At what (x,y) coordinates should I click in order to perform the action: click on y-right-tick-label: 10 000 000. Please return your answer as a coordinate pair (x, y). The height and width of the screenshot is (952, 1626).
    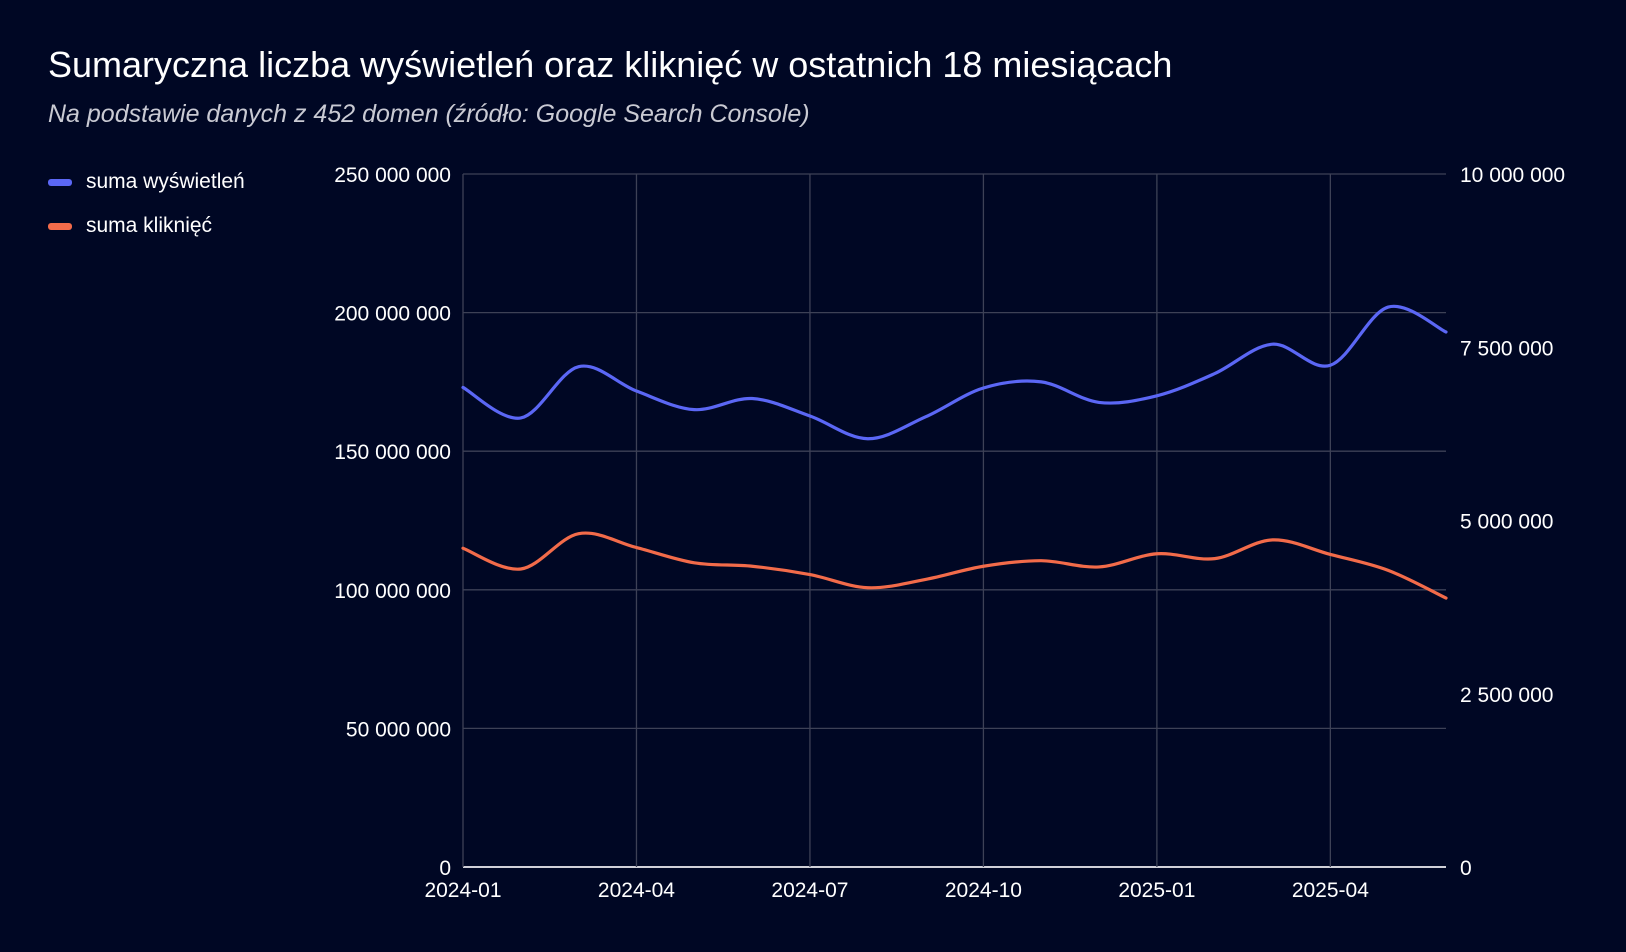
    Looking at the image, I should click on (1512, 175).